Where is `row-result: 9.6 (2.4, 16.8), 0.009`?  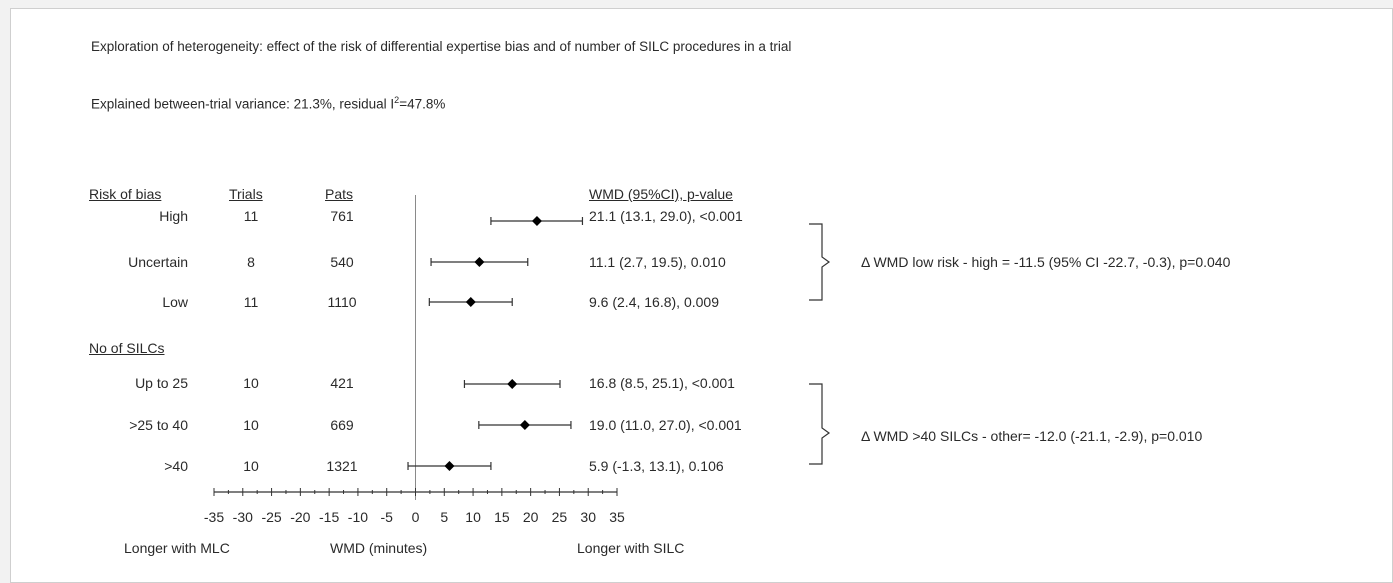
row-result: 9.6 (2.4, 16.8), 0.009 is located at coordinates (654, 302).